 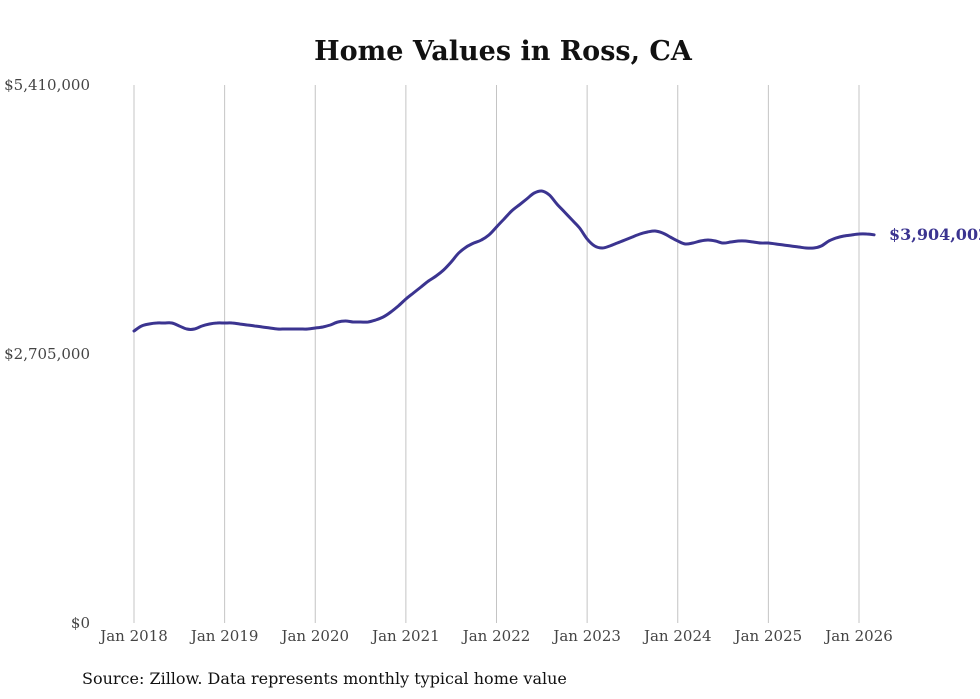 I want to click on y-axis-ticks: $0 $2,705,000 $5,410,000, so click(x=47, y=354).